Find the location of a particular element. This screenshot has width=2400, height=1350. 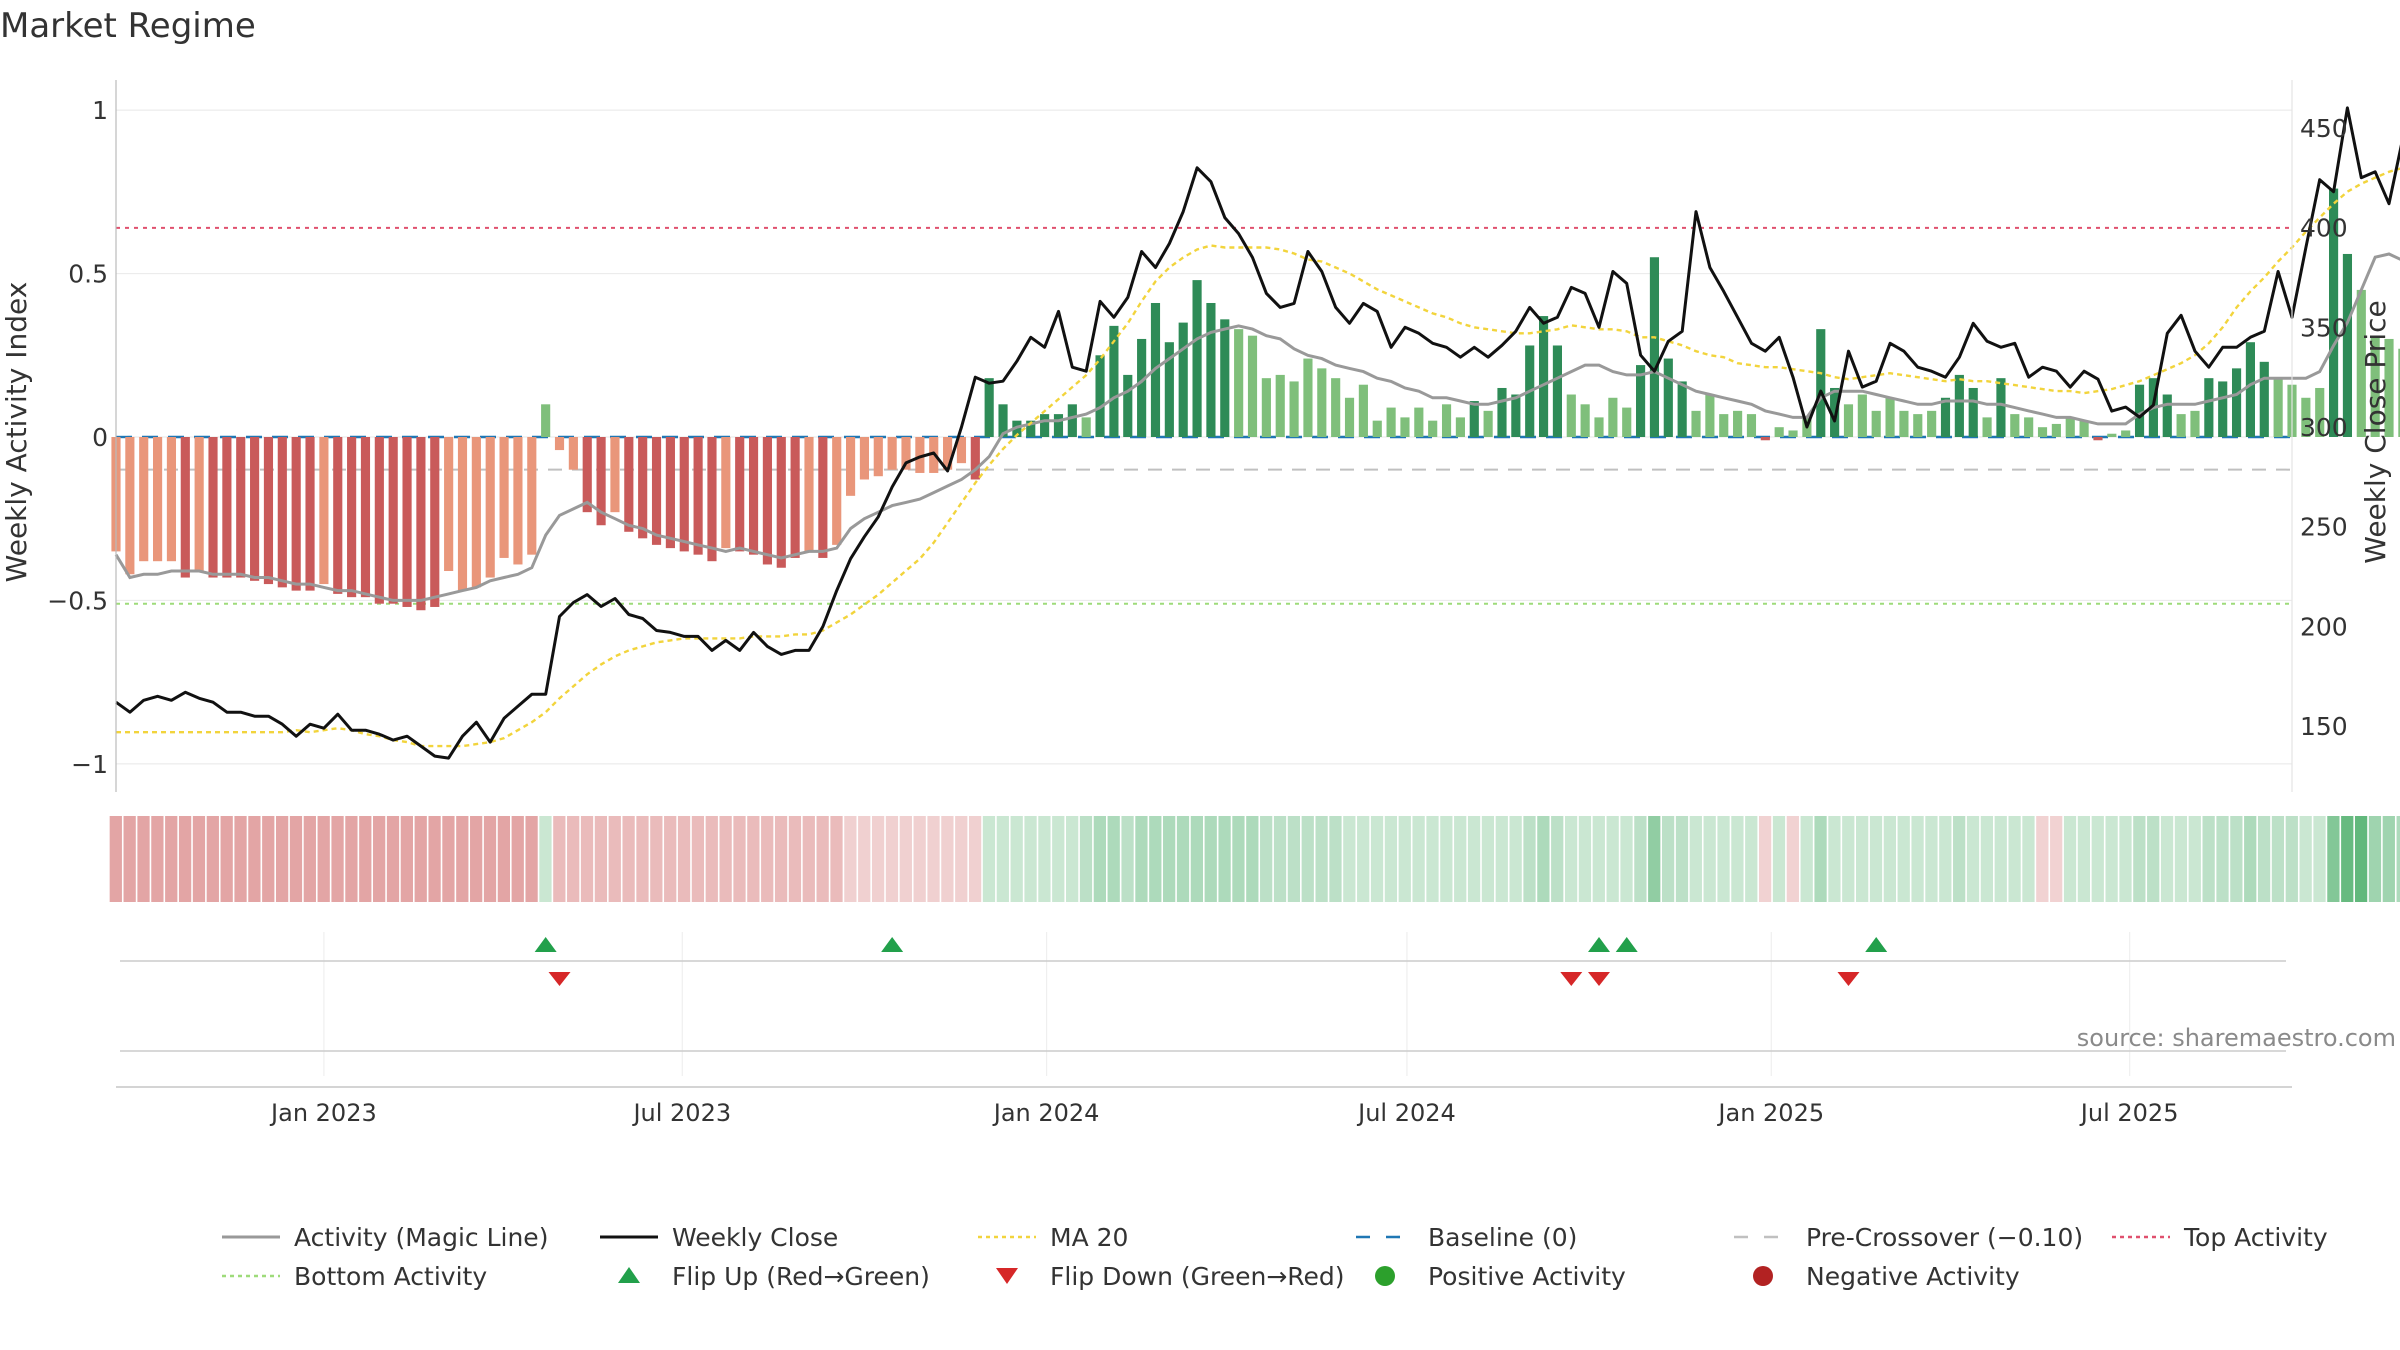

legend-item: MA 20 is located at coordinates (1053, 1237).